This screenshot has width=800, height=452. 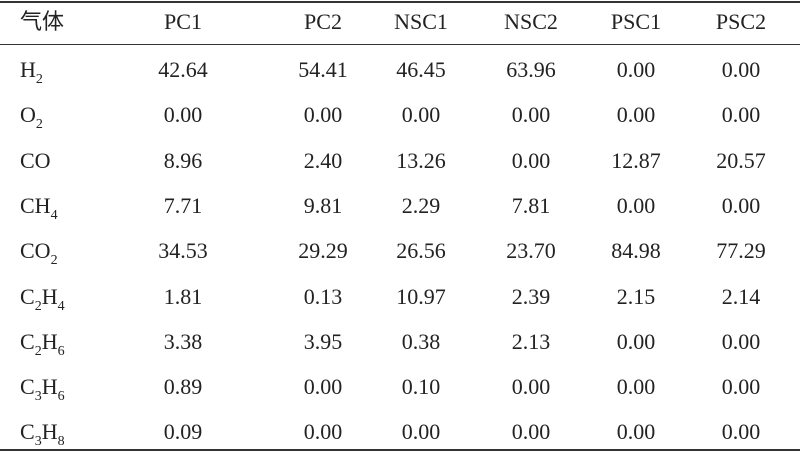 I want to click on header-cell: PC2, so click(x=323, y=21).